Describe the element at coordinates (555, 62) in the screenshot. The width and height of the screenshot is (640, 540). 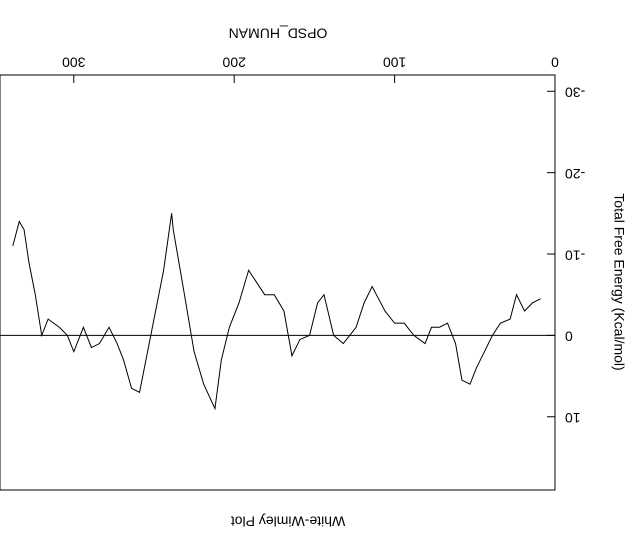
I see `x-tick-label: 0` at that location.